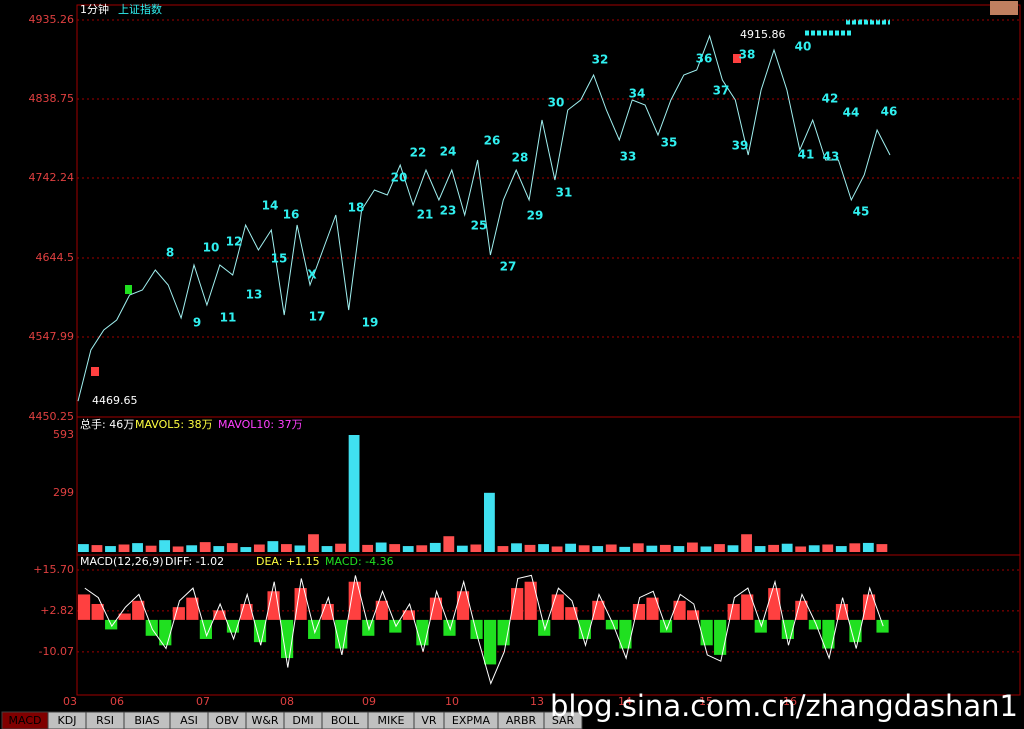 This screenshot has width=1024, height=729. I want to click on wave-label: 31, so click(564, 193).